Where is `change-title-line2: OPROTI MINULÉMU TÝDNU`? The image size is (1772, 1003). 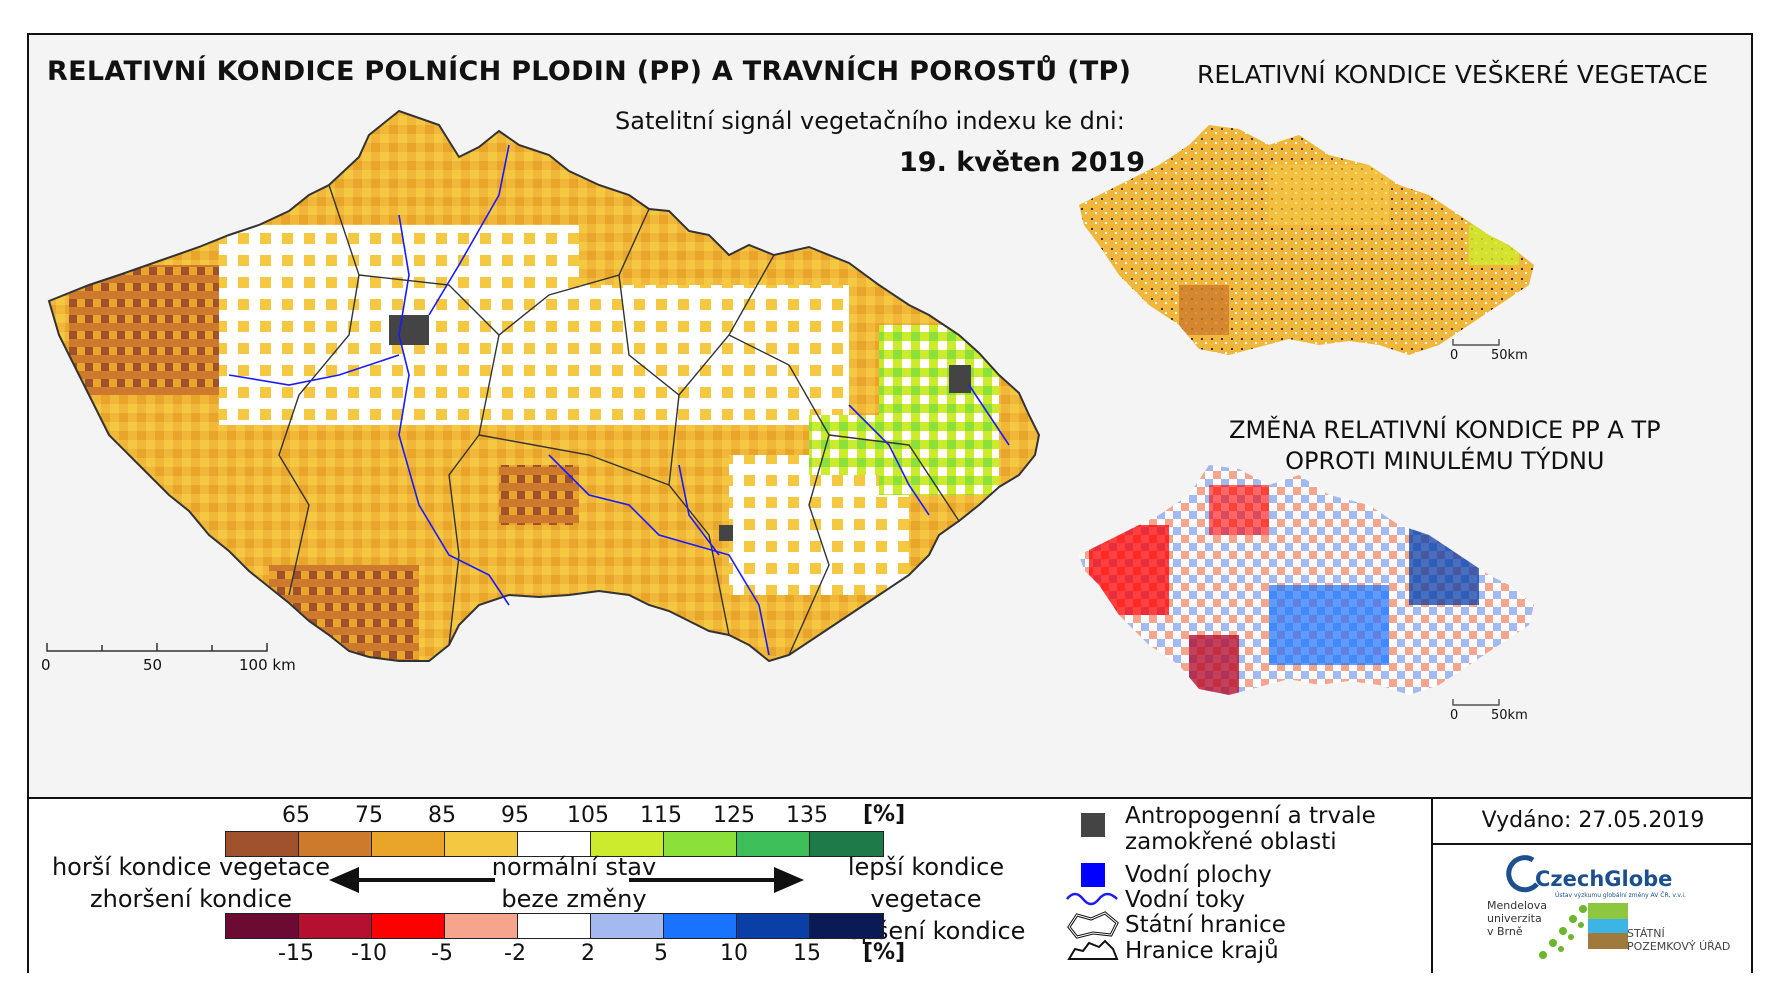
change-title-line2: OPROTI MINULÉMU TÝDNU is located at coordinates (1445, 461).